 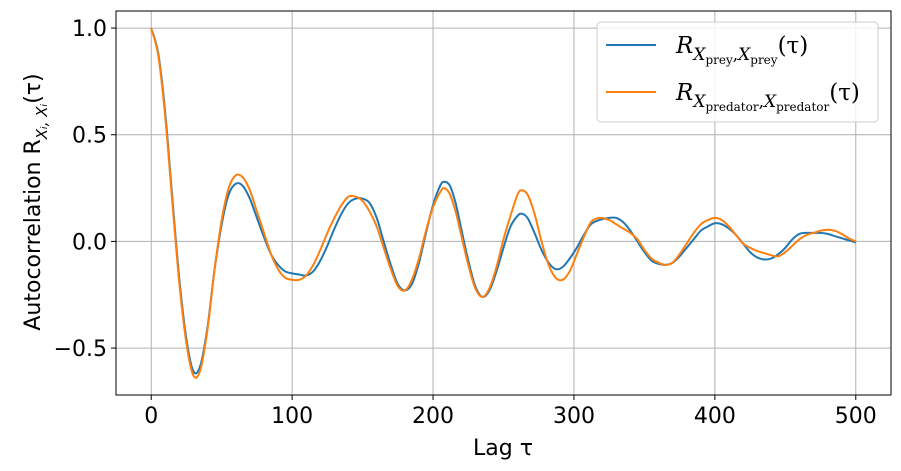 What do you see at coordinates (89, 242) in the screenshot?
I see `y-tick-label: 0.0` at bounding box center [89, 242].